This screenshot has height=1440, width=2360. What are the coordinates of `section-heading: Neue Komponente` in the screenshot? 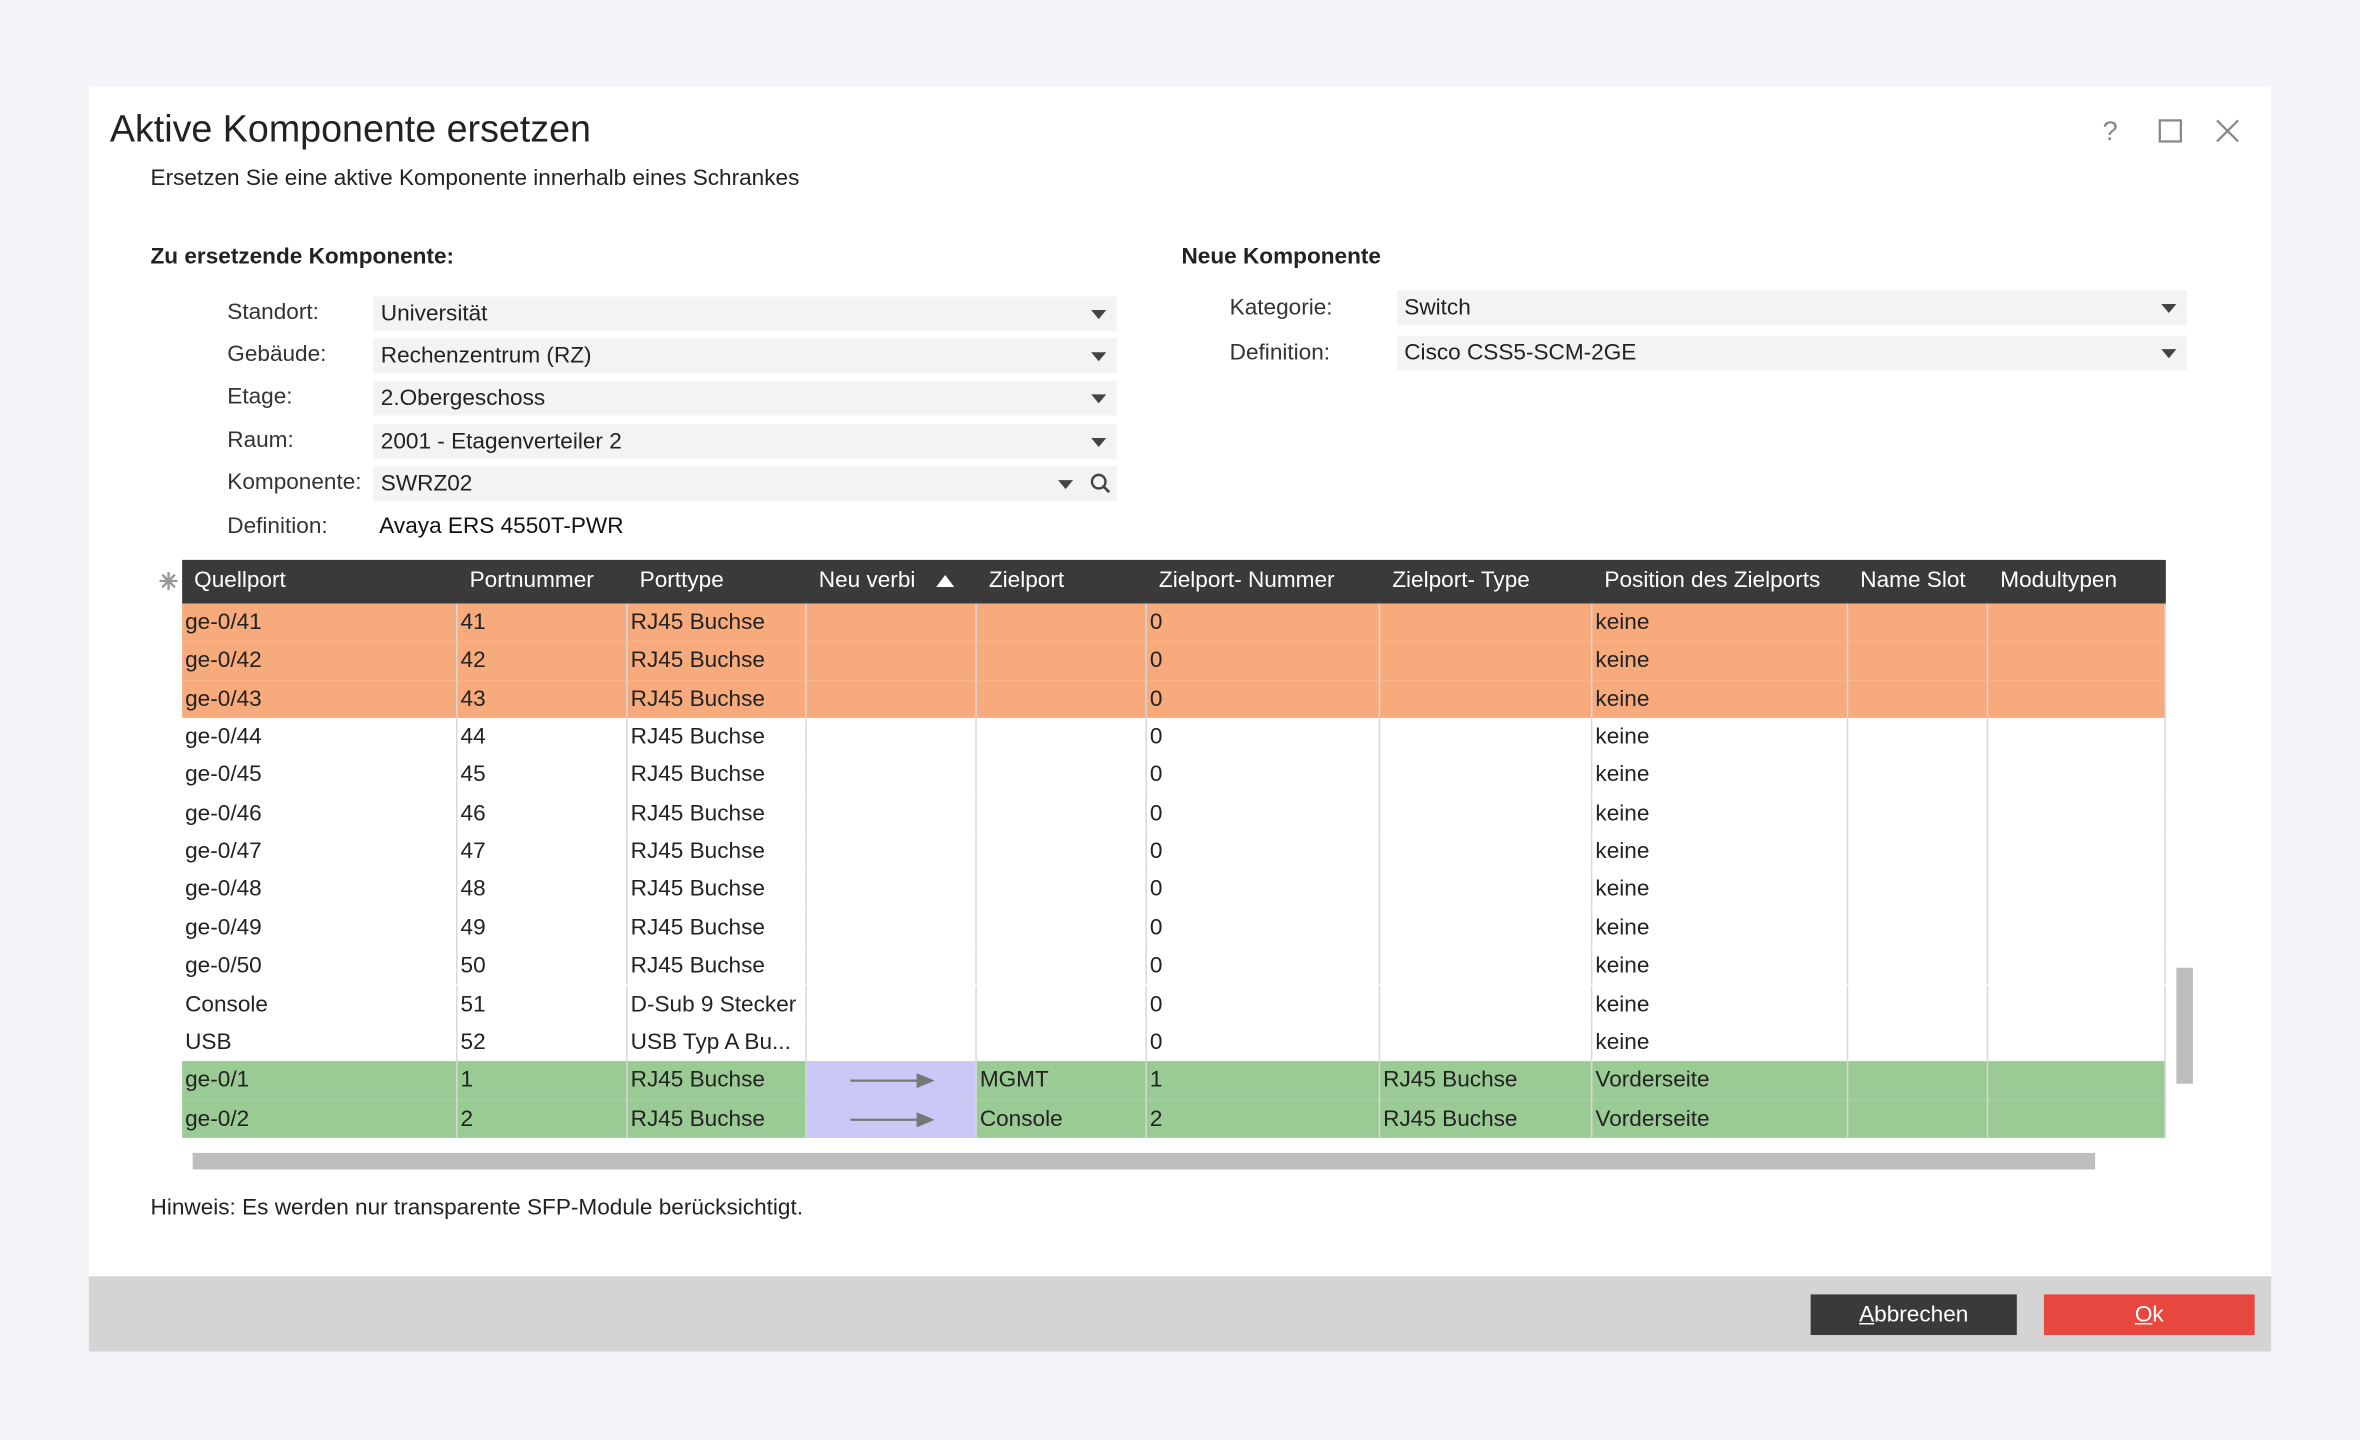 It's located at (1281, 257).